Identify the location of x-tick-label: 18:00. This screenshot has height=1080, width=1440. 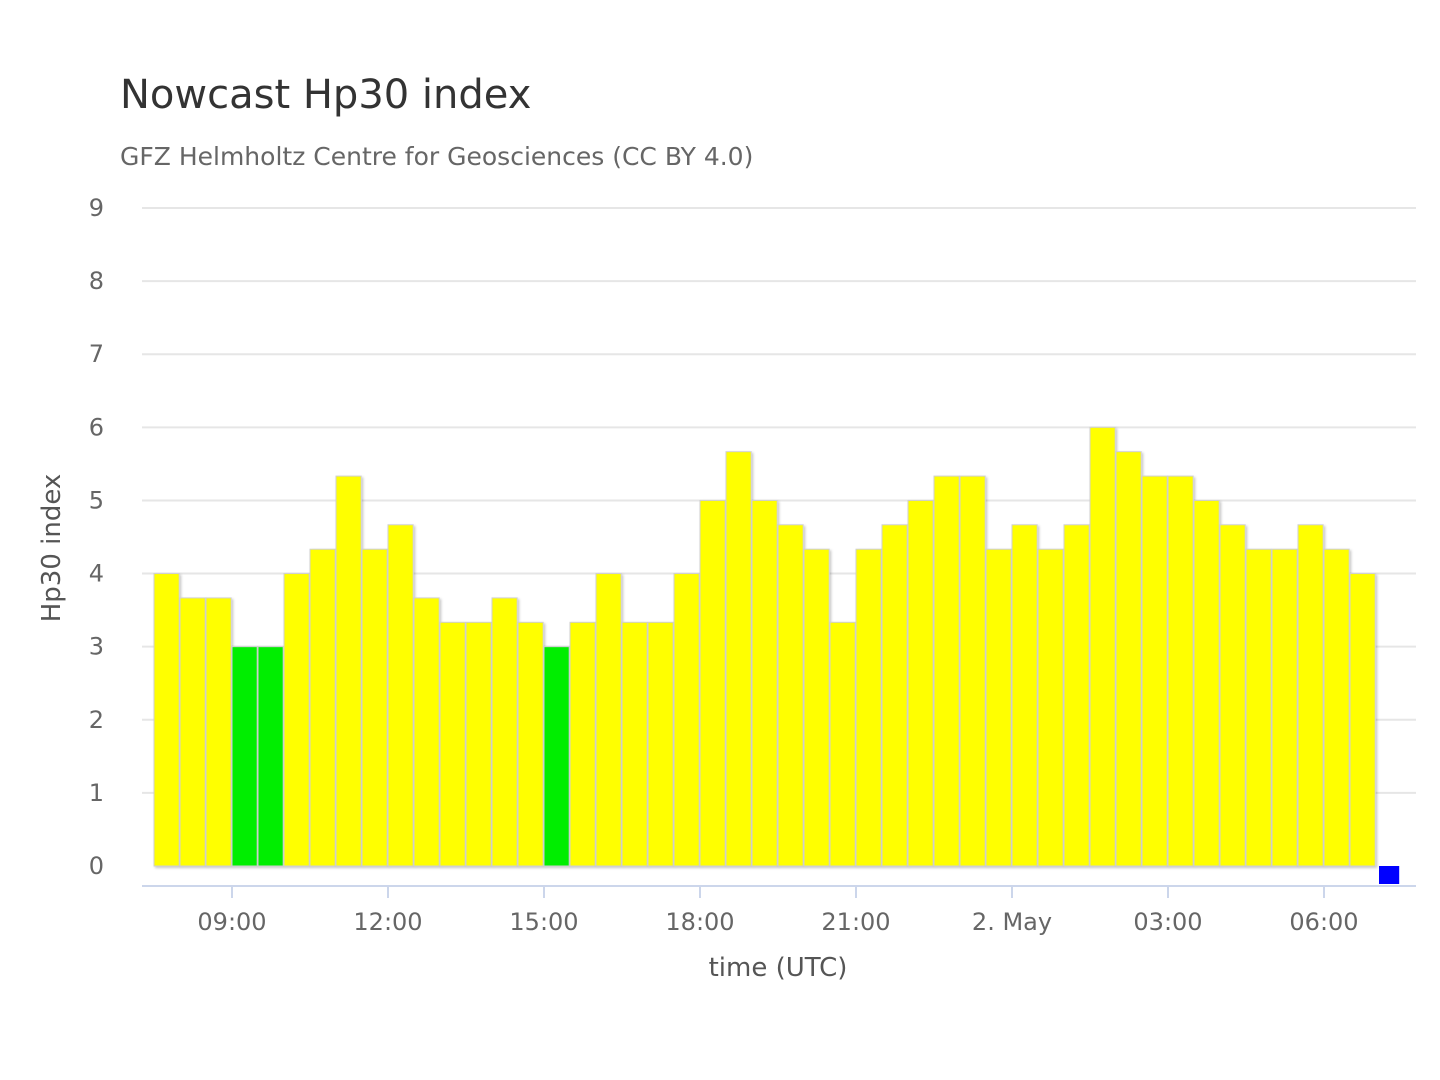
(699, 922).